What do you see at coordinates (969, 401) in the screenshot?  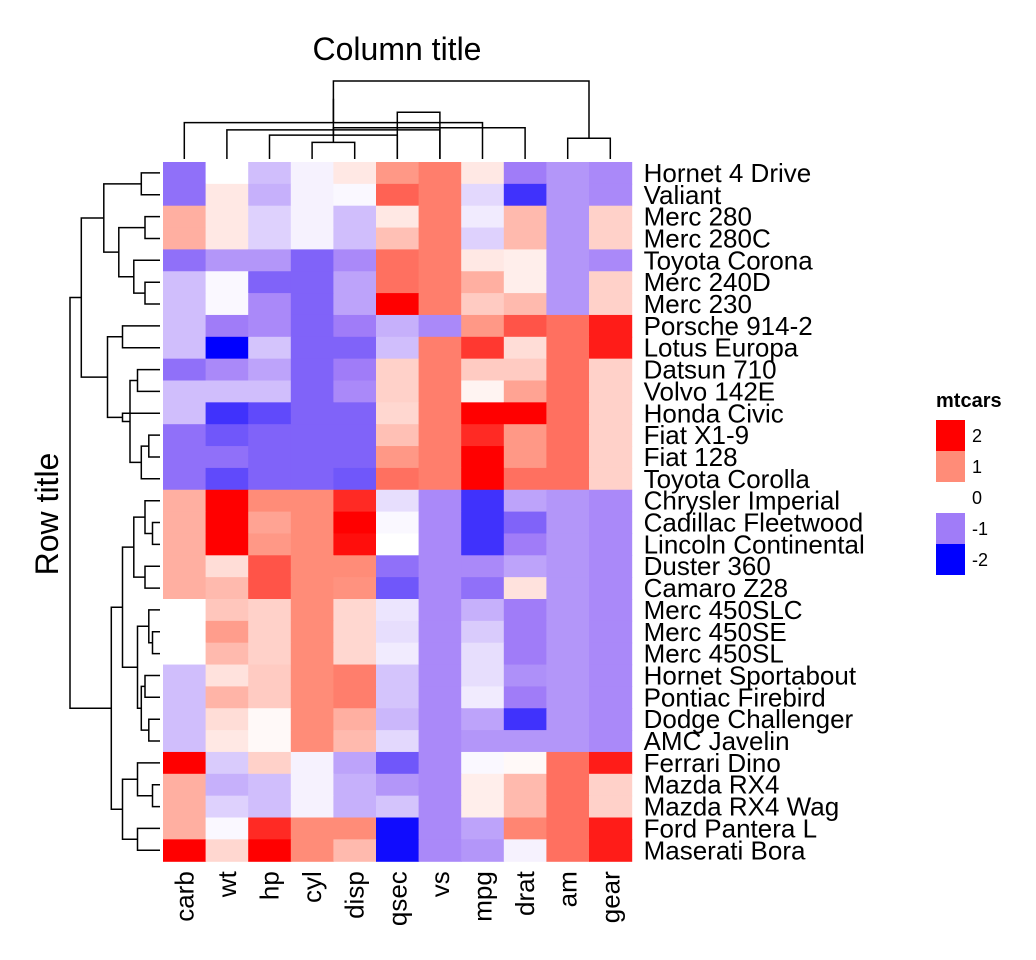 I see `legend-title: mtcars` at bounding box center [969, 401].